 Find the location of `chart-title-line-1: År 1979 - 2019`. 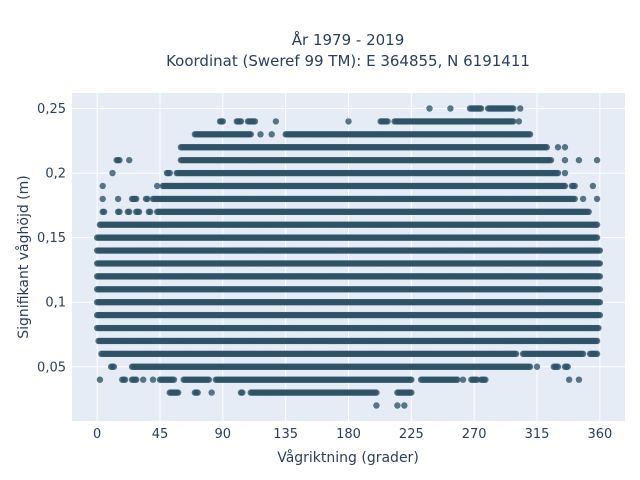

chart-title-line-1: År 1979 - 2019 is located at coordinates (348, 39).